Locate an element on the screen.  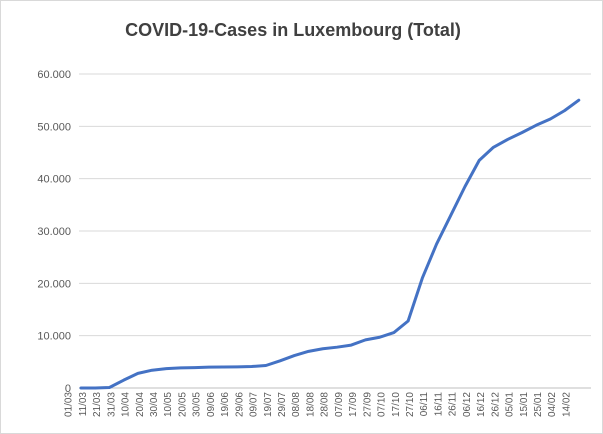
x-tick-label: 29/06 is located at coordinates (239, 404).